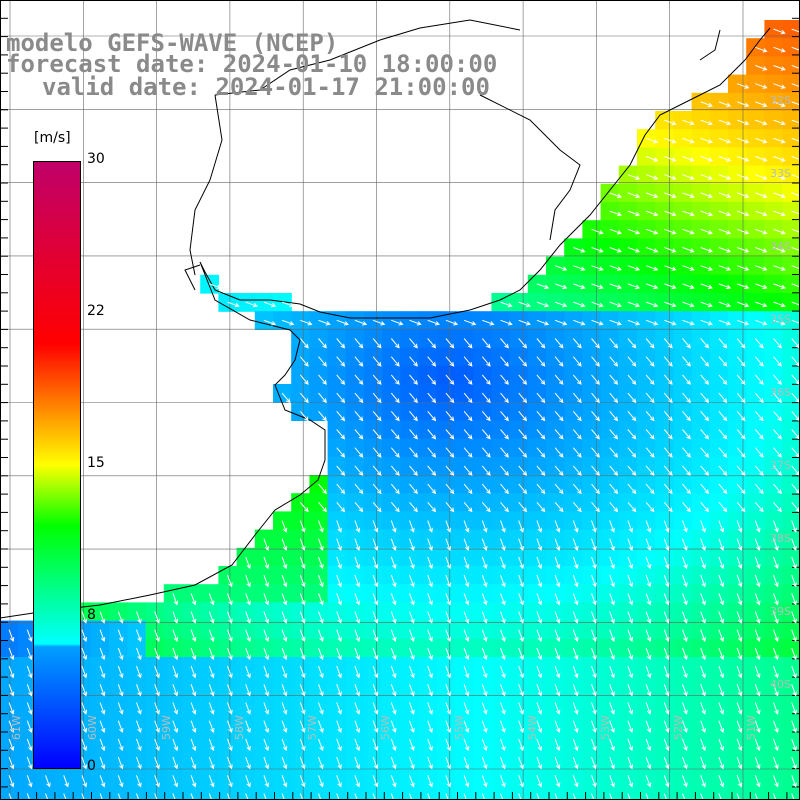  What do you see at coordinates (91, 766) in the screenshot?
I see `colorbar-tick: 0` at bounding box center [91, 766].